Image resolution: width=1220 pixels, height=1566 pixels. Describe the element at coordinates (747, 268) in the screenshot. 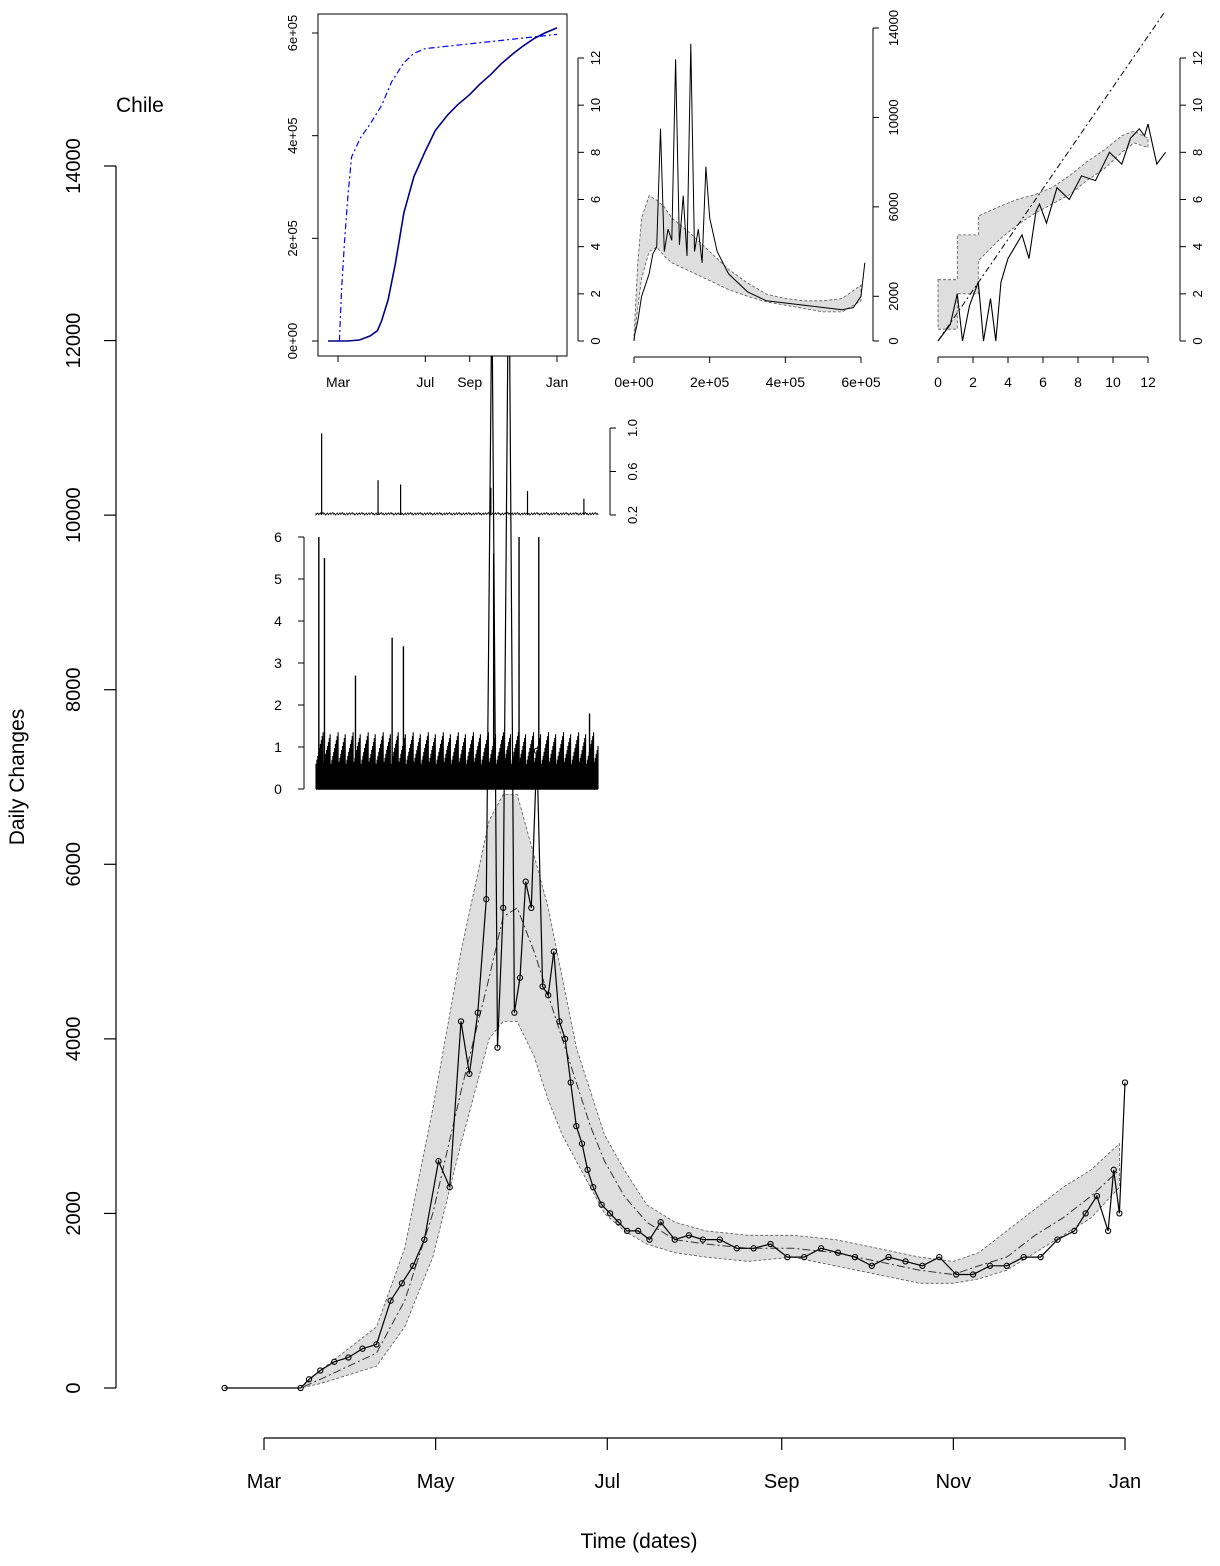

I see `interval-band-area` at that location.